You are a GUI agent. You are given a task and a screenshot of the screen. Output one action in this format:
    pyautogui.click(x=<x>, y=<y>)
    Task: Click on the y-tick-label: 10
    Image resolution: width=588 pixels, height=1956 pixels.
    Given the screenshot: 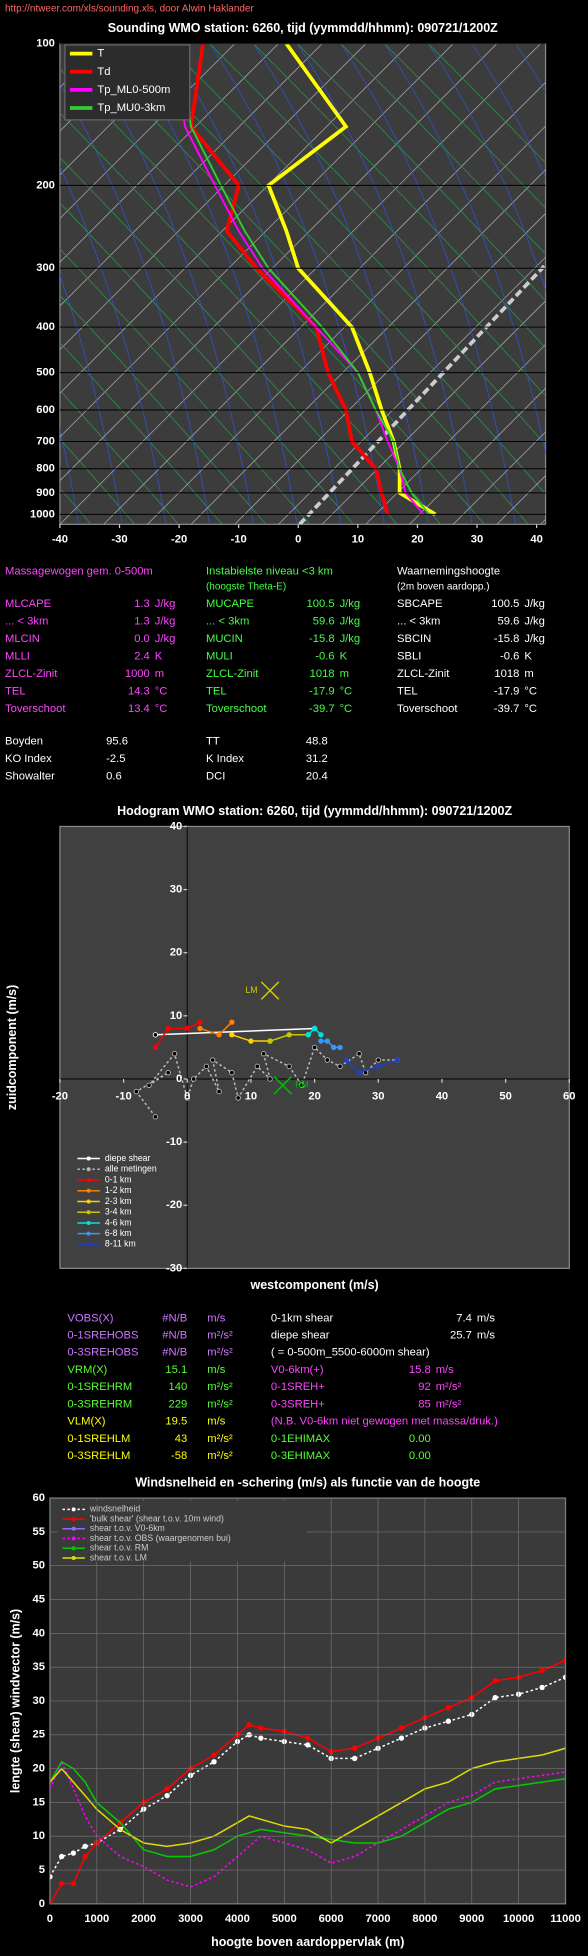 What is the action you would take?
    pyautogui.click(x=176, y=1016)
    